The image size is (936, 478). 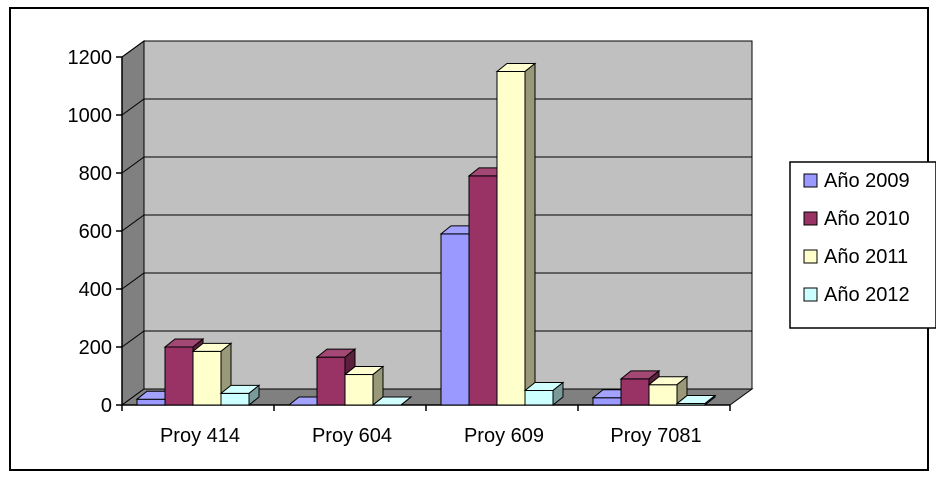 What do you see at coordinates (504, 436) in the screenshot?
I see `x-category-label: Proy 609` at bounding box center [504, 436].